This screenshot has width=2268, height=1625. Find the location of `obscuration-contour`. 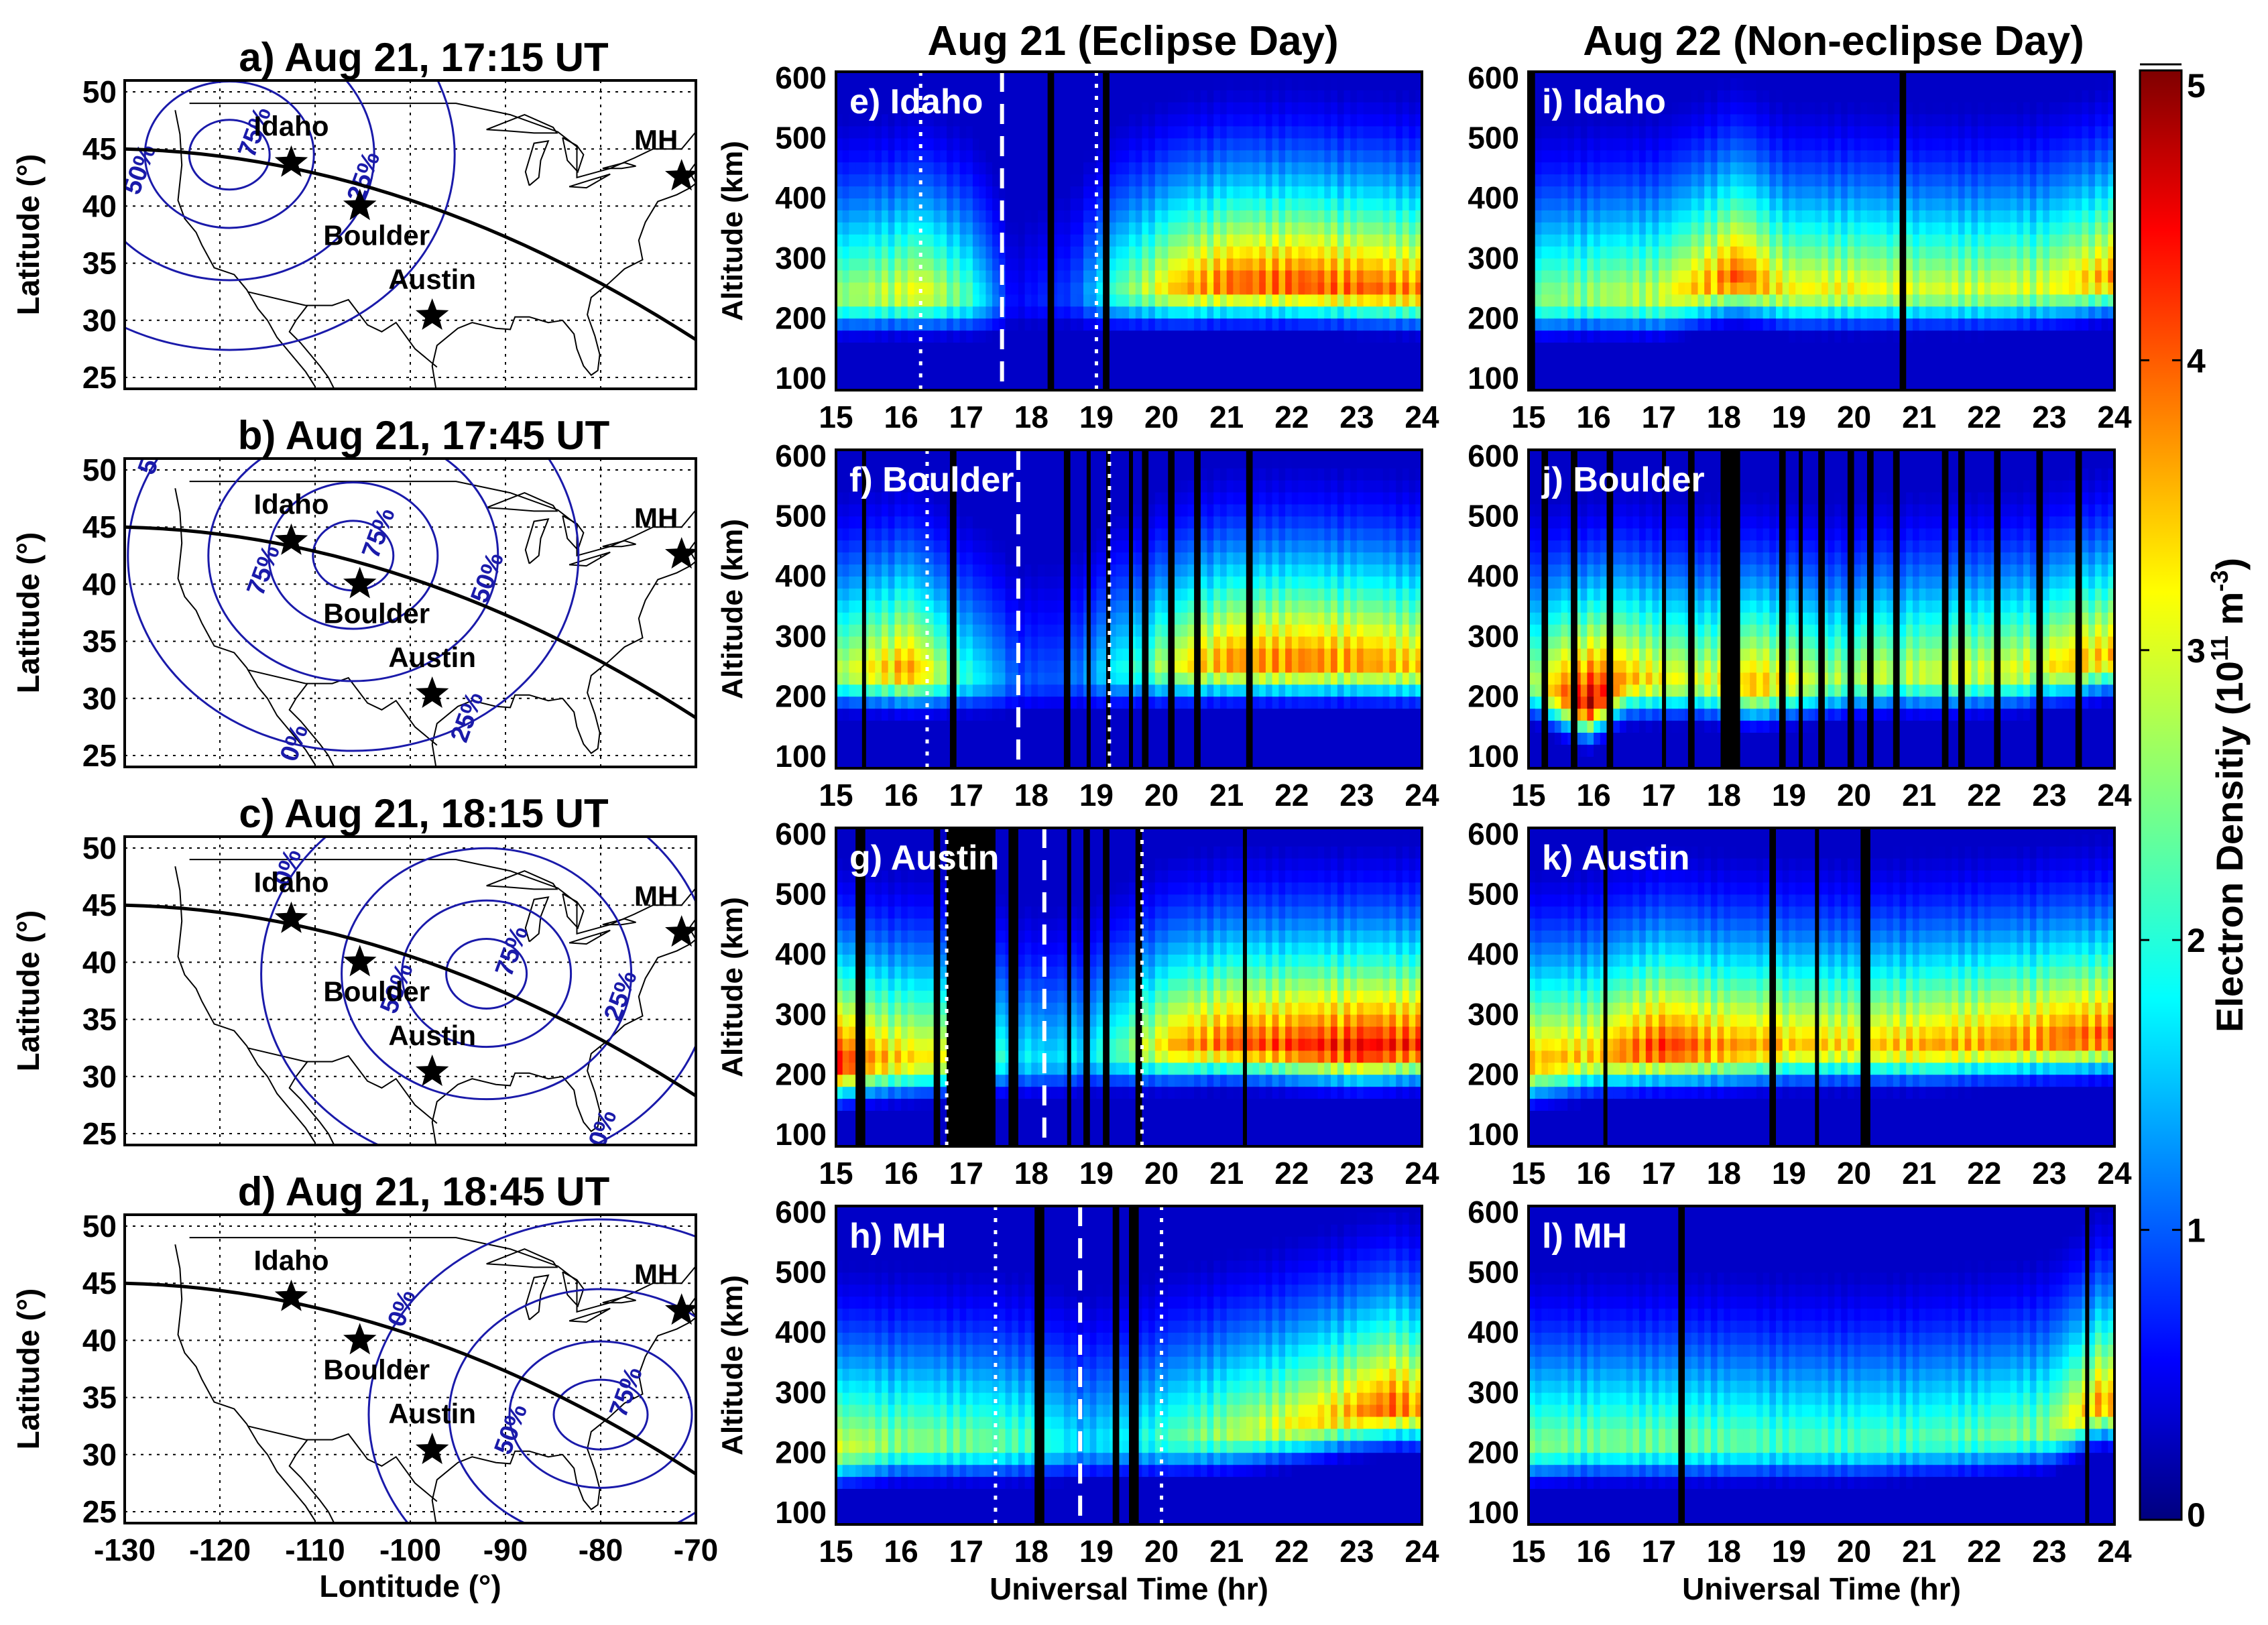

obscuration-contour is located at coordinates (250, 181).